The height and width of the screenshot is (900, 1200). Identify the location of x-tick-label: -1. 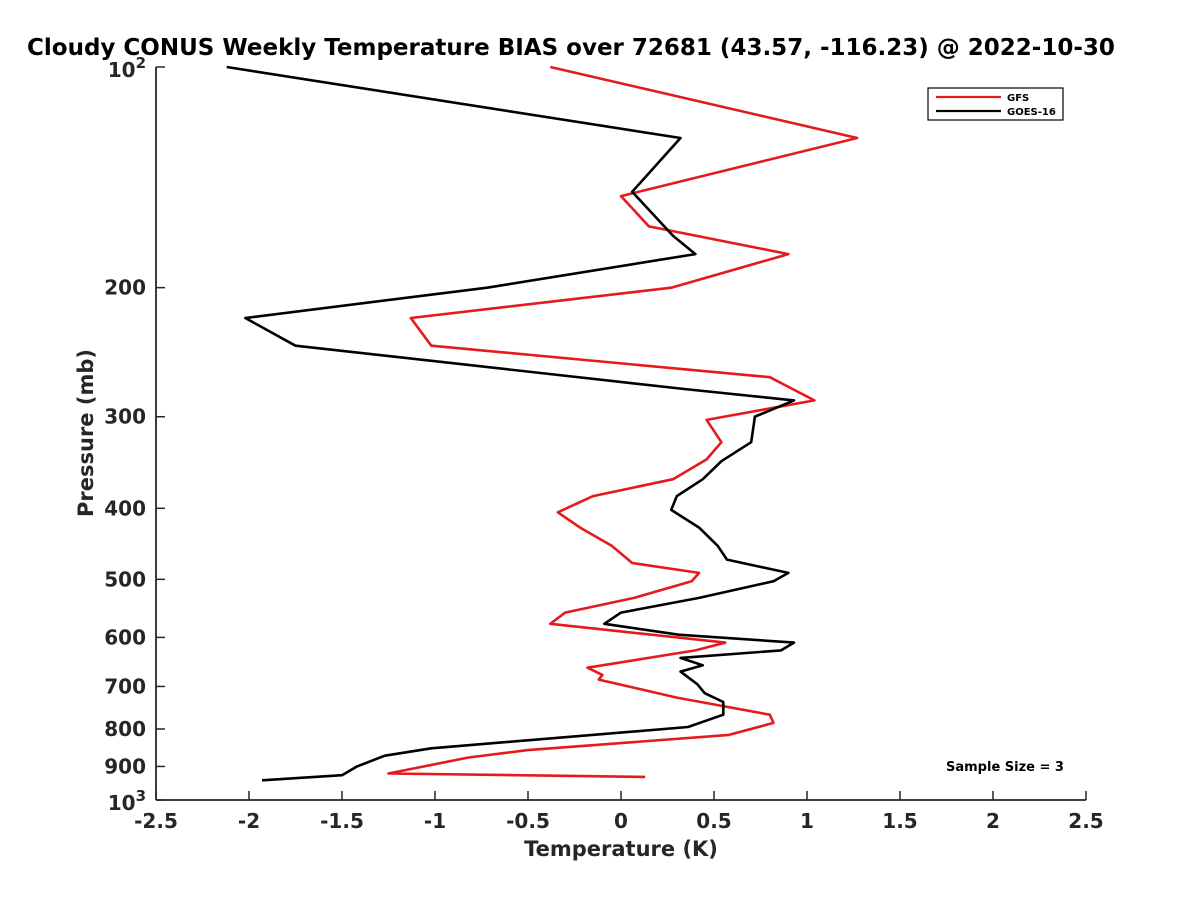
(435, 821).